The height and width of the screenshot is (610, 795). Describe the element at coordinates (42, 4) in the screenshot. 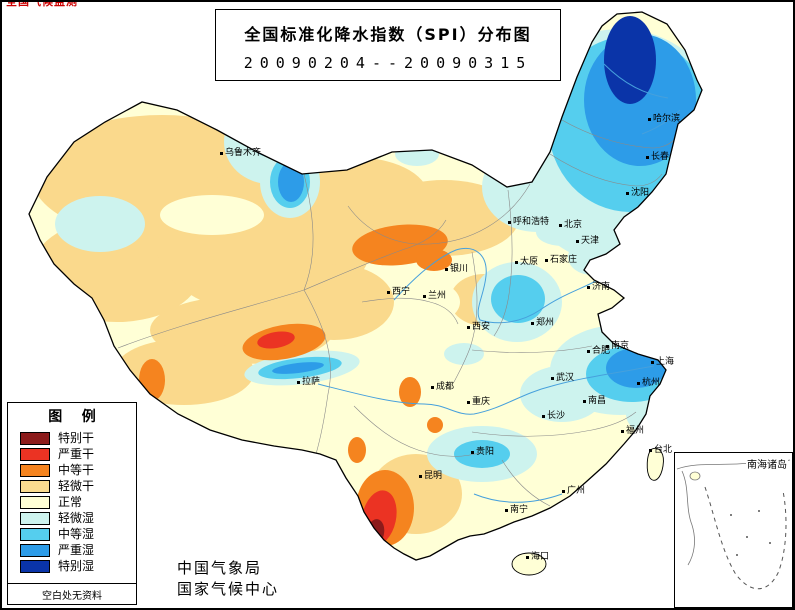

I see `red-stamp-text: 全国气候监测` at that location.